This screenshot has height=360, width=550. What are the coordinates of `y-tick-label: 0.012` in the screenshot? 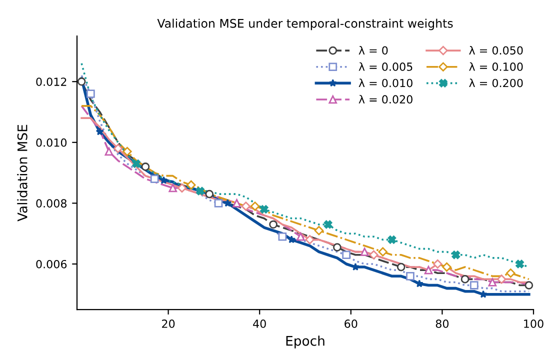 It's located at (51, 82).